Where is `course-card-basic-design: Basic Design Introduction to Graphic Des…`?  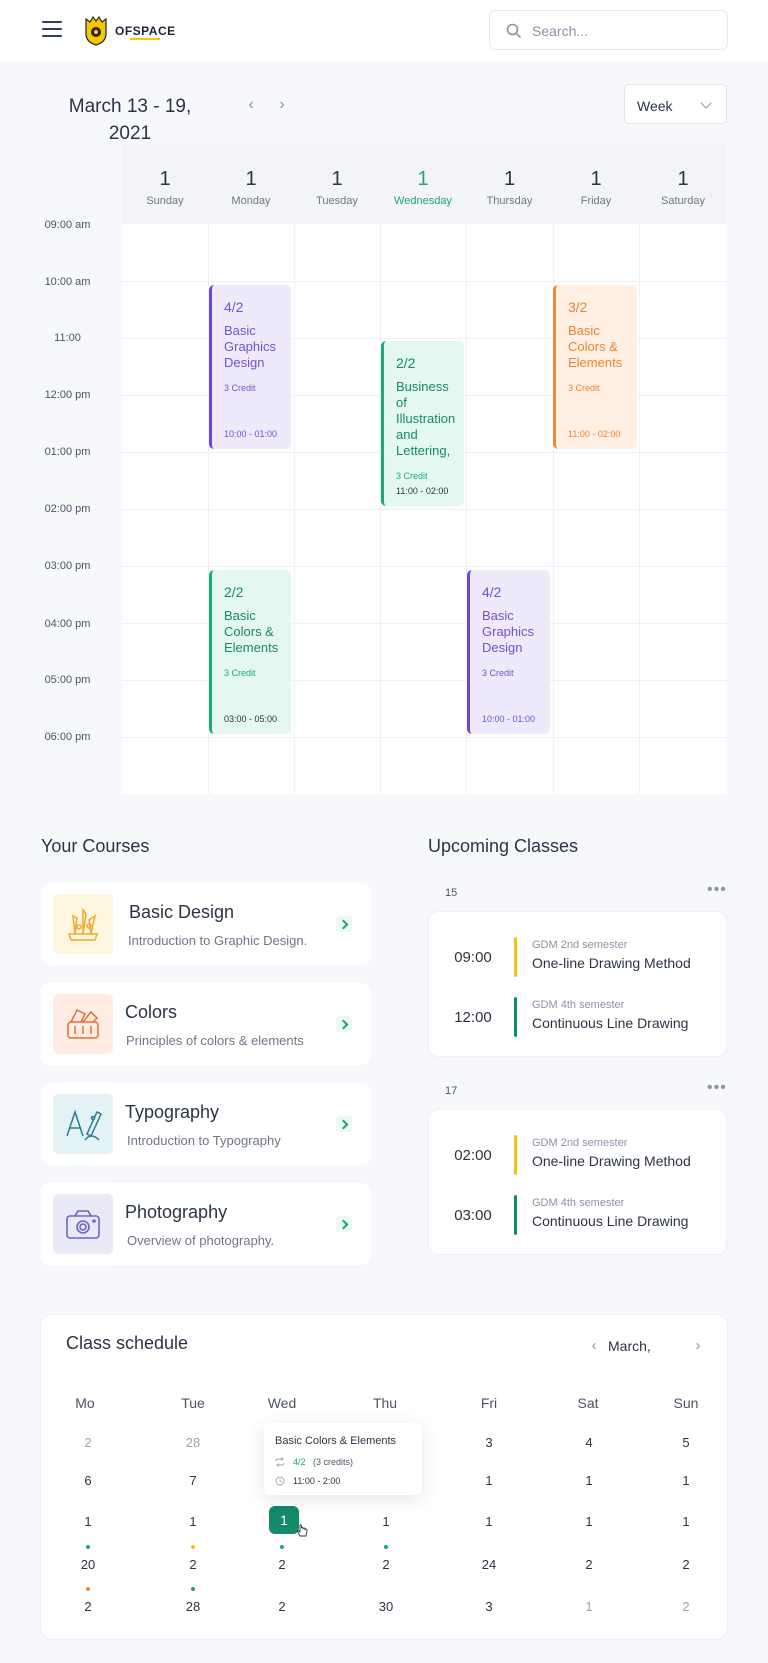 course-card-basic-design: Basic Design Introduction to Graphic Des… is located at coordinates (206, 924).